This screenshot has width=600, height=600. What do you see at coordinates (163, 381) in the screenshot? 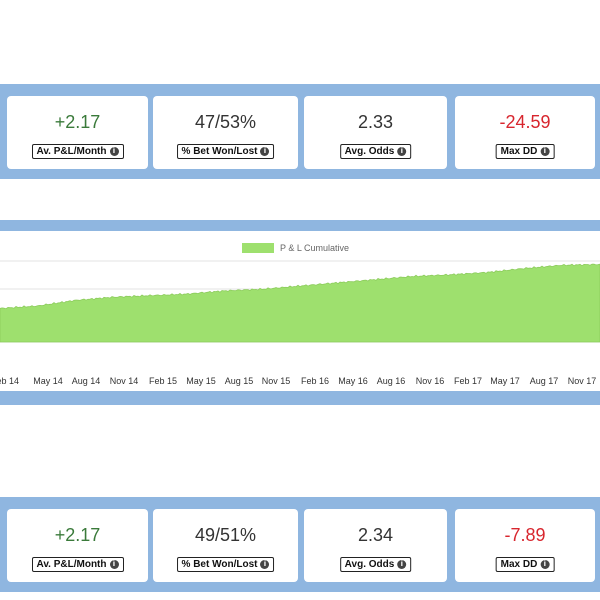
I see `x-tick-label: Feb 15` at bounding box center [163, 381].